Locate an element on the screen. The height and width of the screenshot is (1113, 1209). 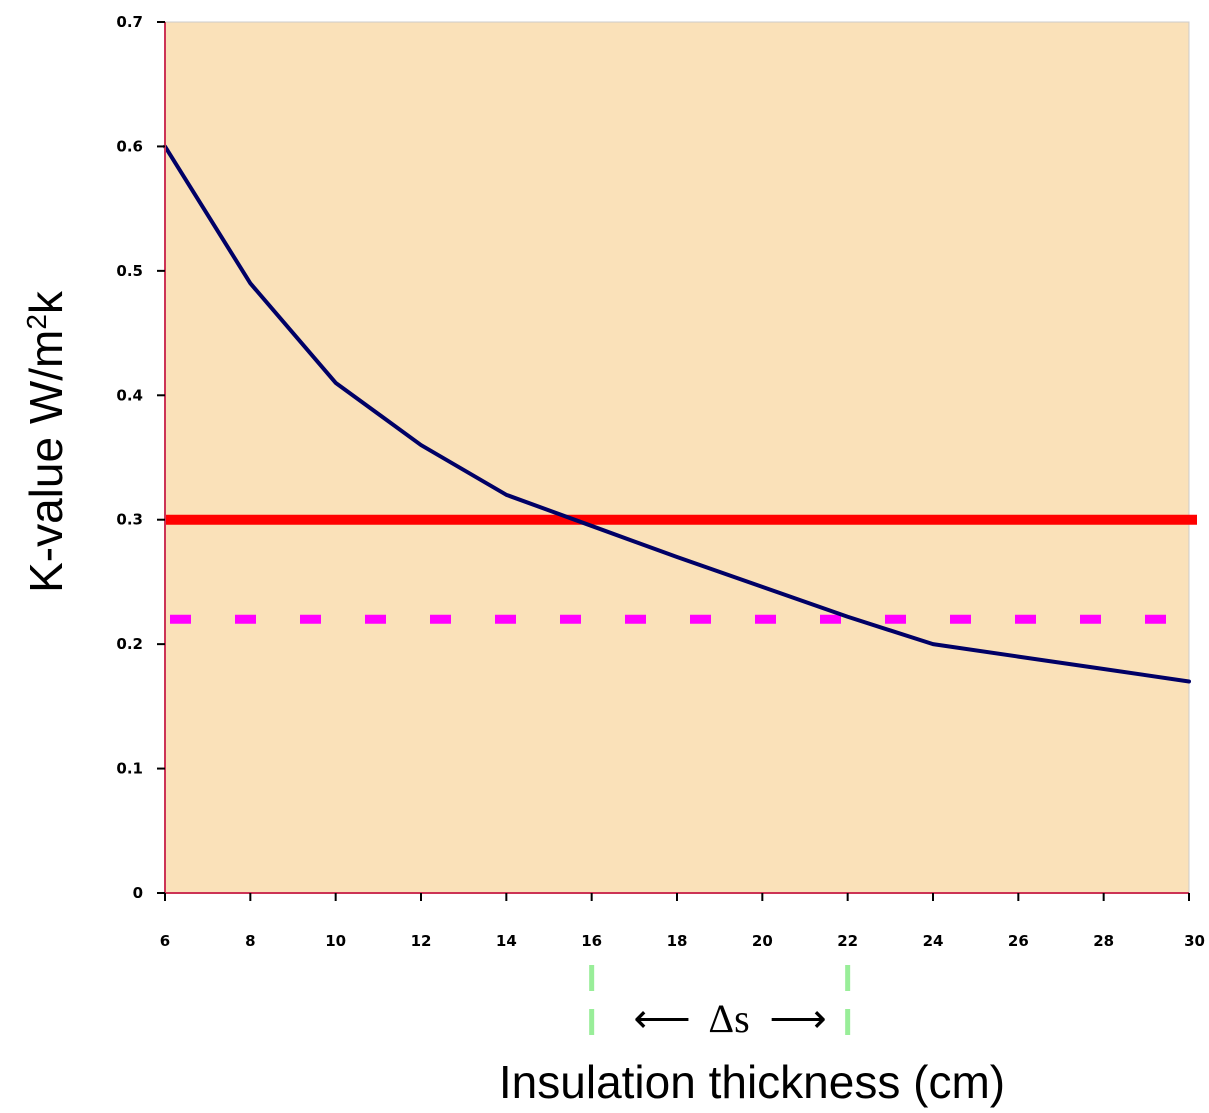
x-tick-label: 12 is located at coordinates (421, 941).